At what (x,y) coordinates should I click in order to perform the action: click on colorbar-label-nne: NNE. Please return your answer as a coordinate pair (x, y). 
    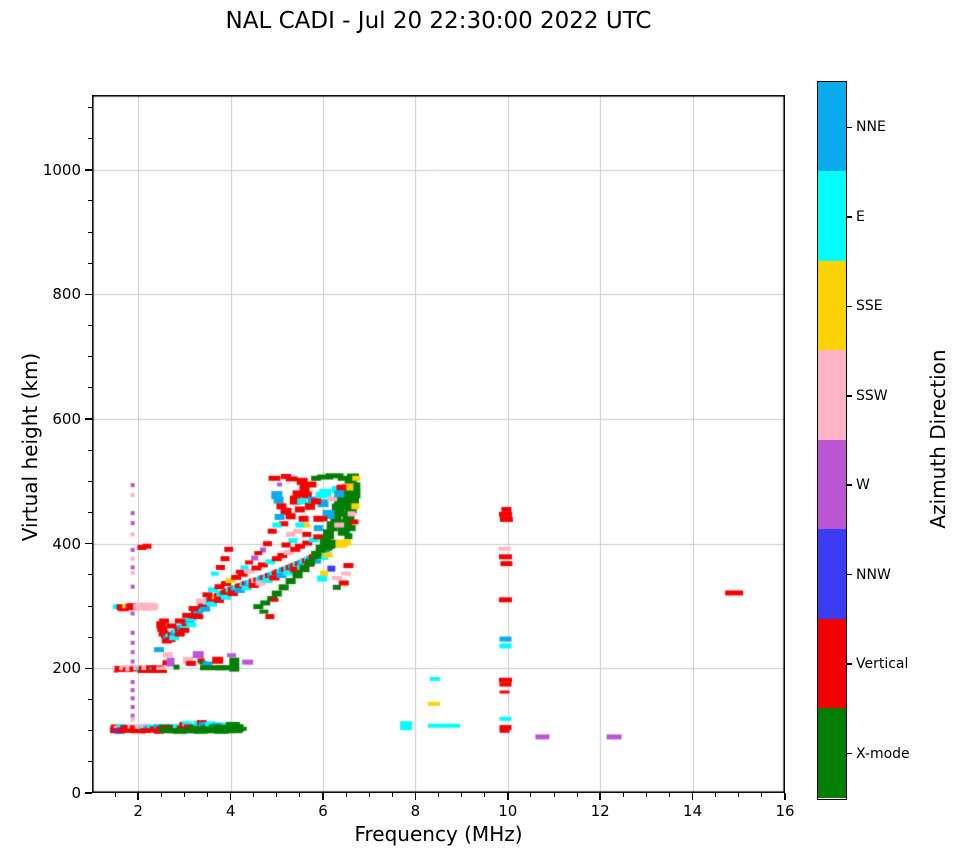
    Looking at the image, I should click on (871, 127).